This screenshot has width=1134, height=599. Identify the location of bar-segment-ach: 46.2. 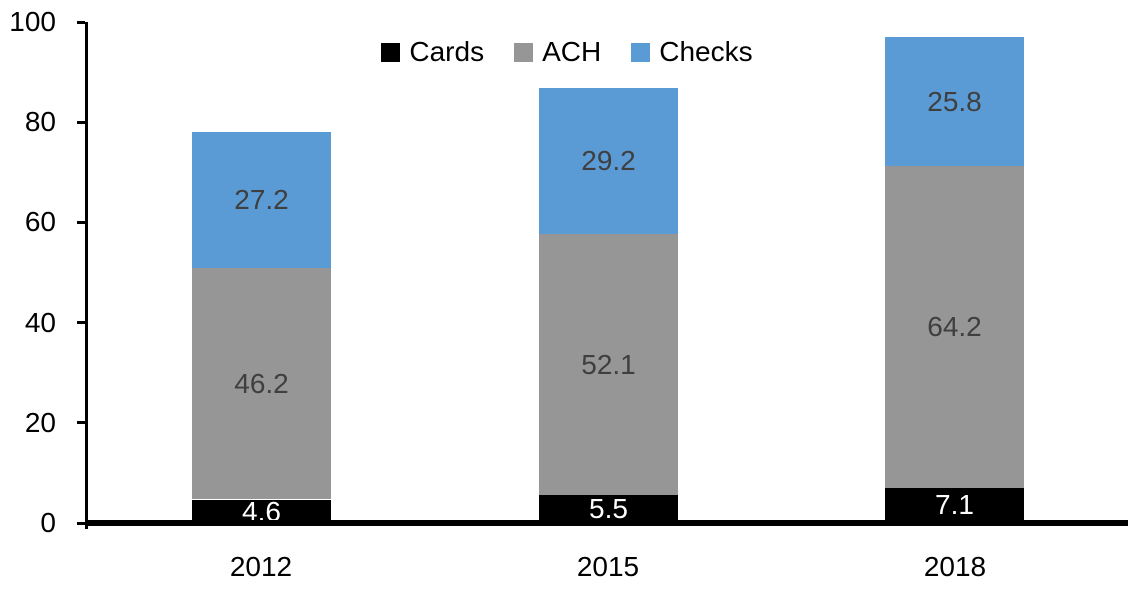
(261, 383).